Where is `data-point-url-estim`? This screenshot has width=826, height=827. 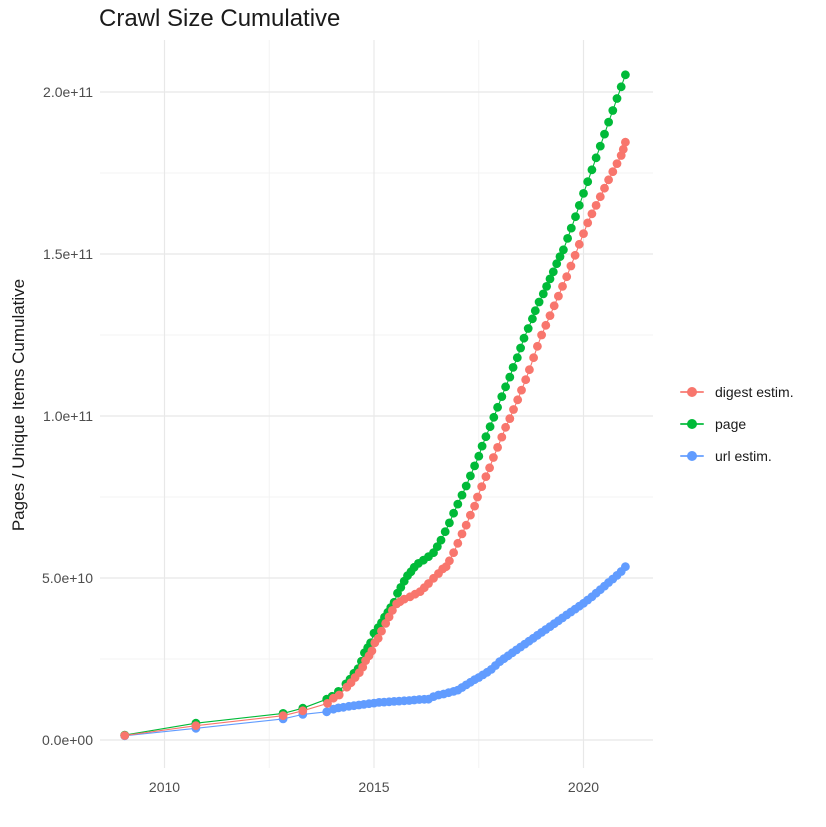 data-point-url-estim is located at coordinates (327, 712).